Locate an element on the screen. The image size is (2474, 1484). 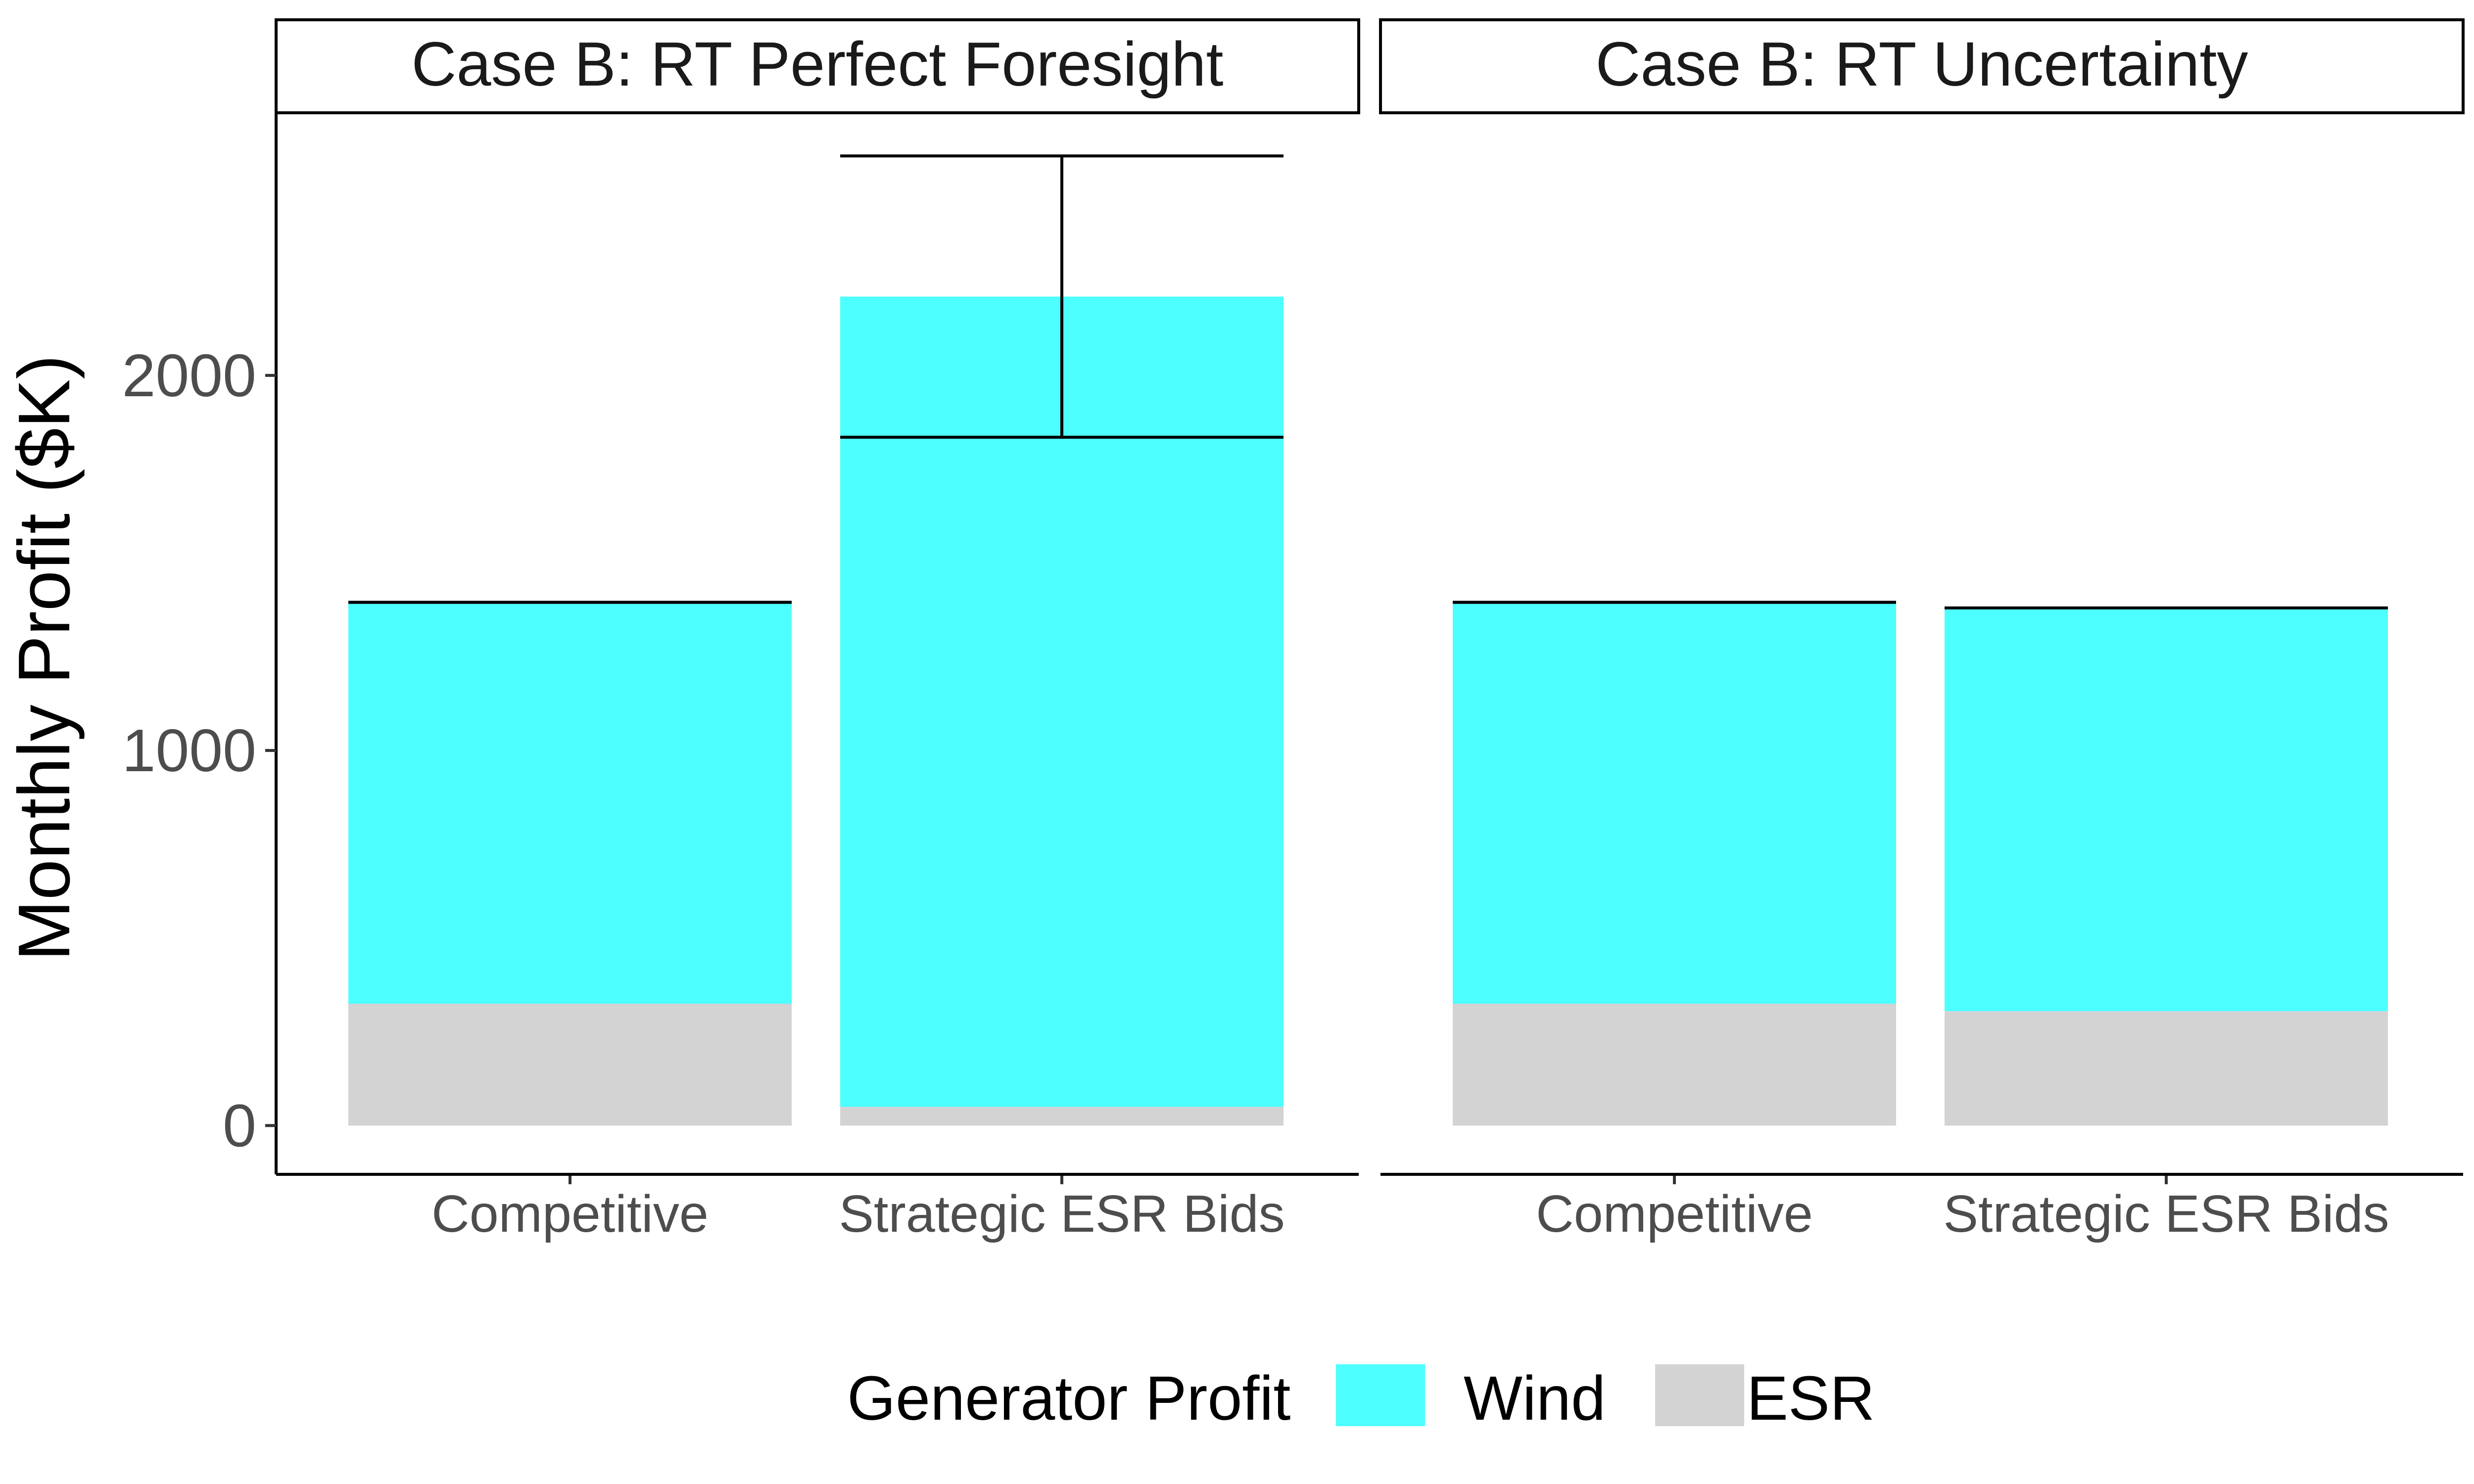
panel-title: Case B: RT Perfect Foresight is located at coordinates (817, 64).